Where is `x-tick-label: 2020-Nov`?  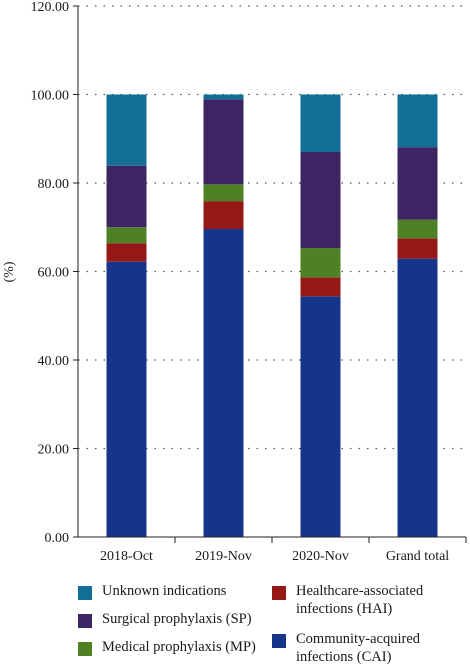 x-tick-label: 2020-Nov is located at coordinates (320, 554).